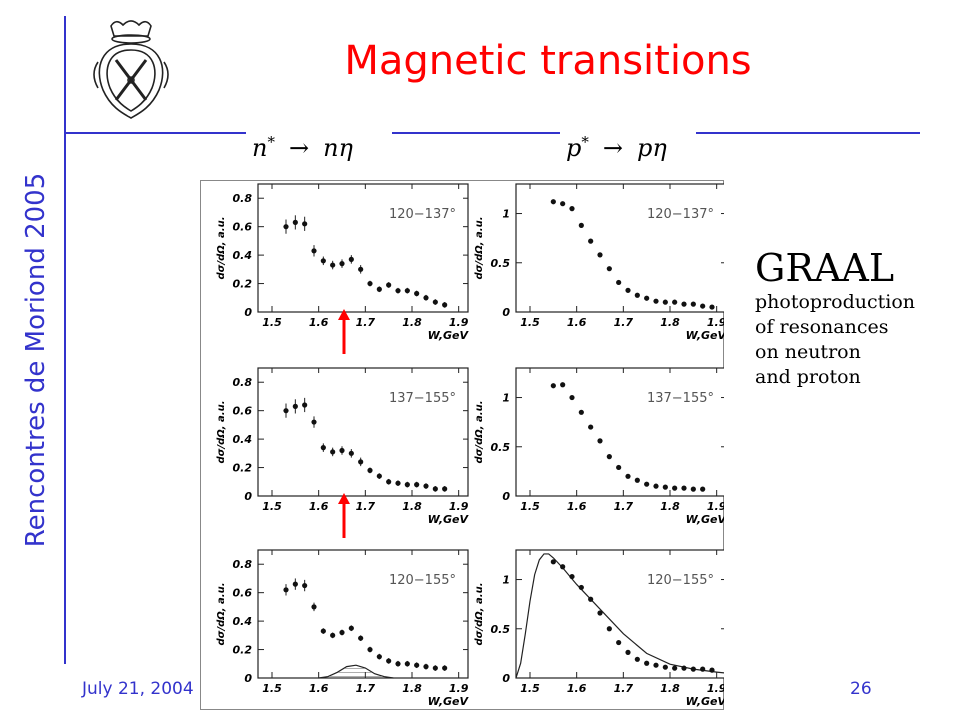 Image resolution: width=960 pixels, height=720 pixels. I want to click on neutron-3-ytick-label-1: 0.2, so click(243, 650).